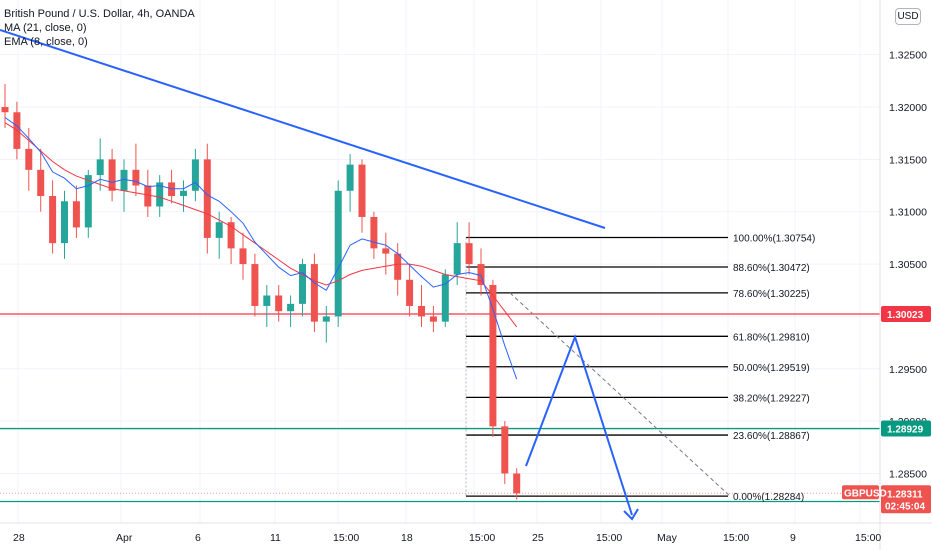 The height and width of the screenshot is (550, 932). I want to click on fib-level-label: 61.80%(1.29810), so click(771, 337).